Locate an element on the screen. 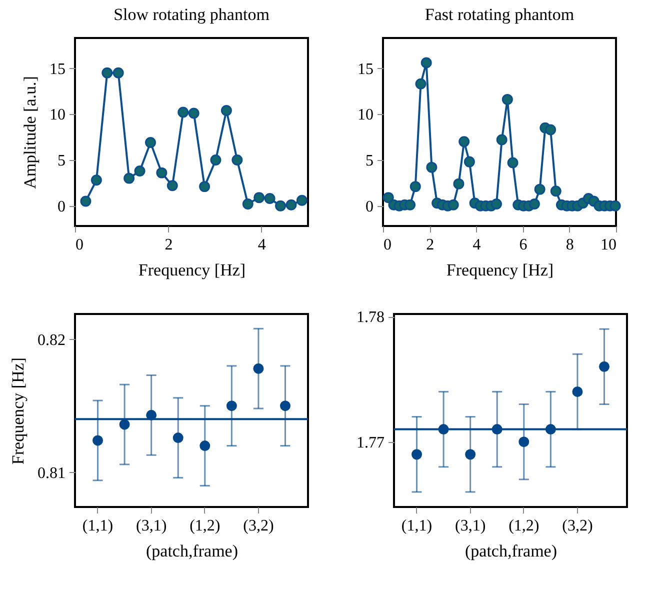  x-tick-label: 6 is located at coordinates (523, 245).